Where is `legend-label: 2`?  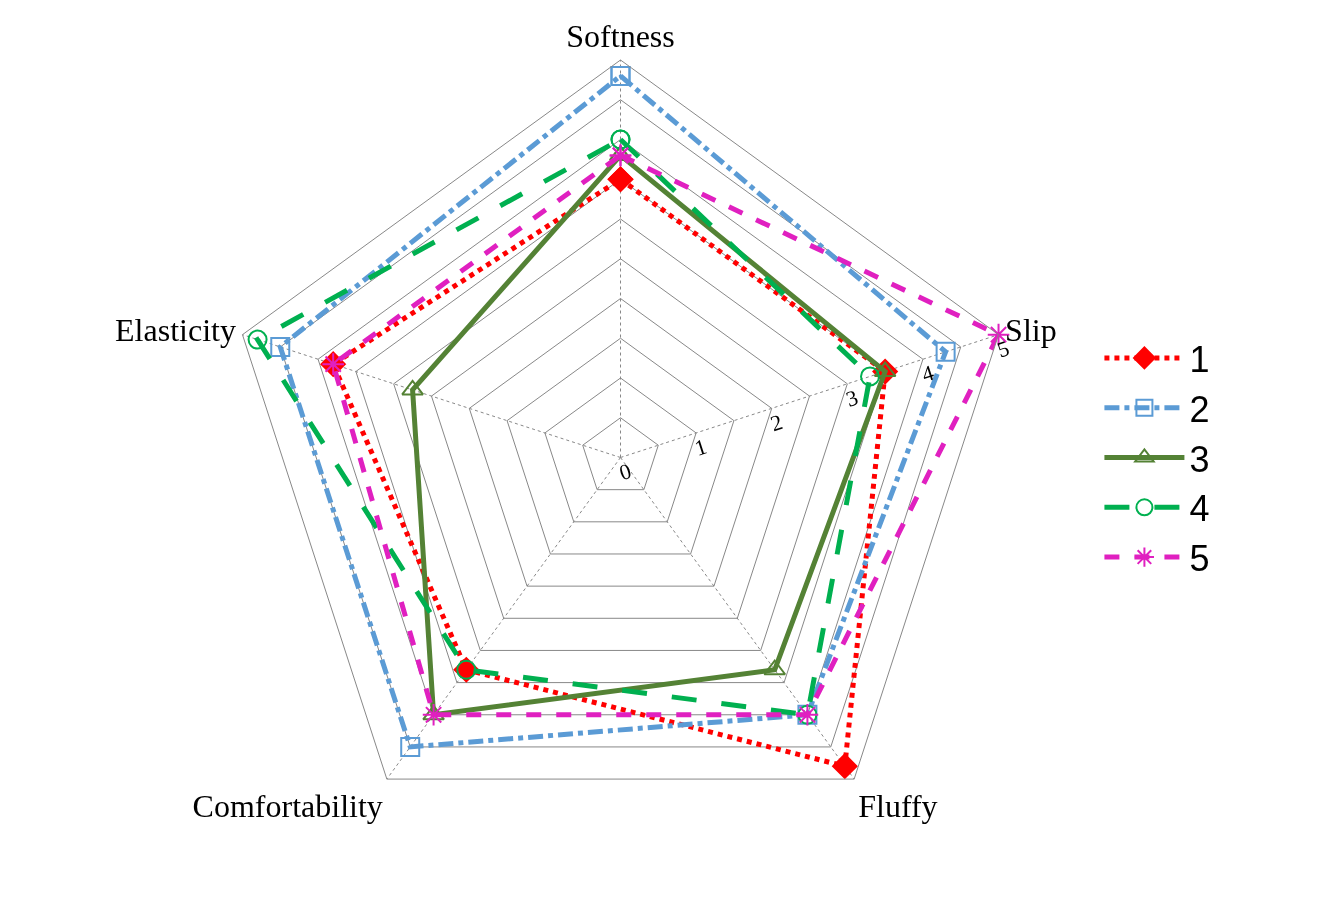 legend-label: 2 is located at coordinates (1199, 409).